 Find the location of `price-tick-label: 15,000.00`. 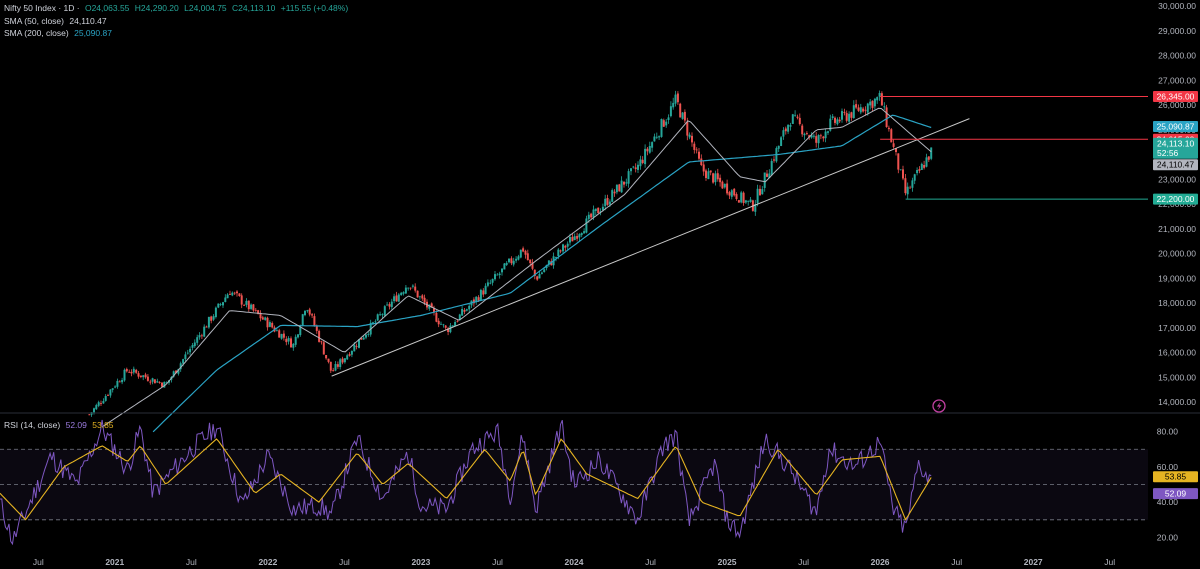

price-tick-label: 15,000.00 is located at coordinates (1177, 377).